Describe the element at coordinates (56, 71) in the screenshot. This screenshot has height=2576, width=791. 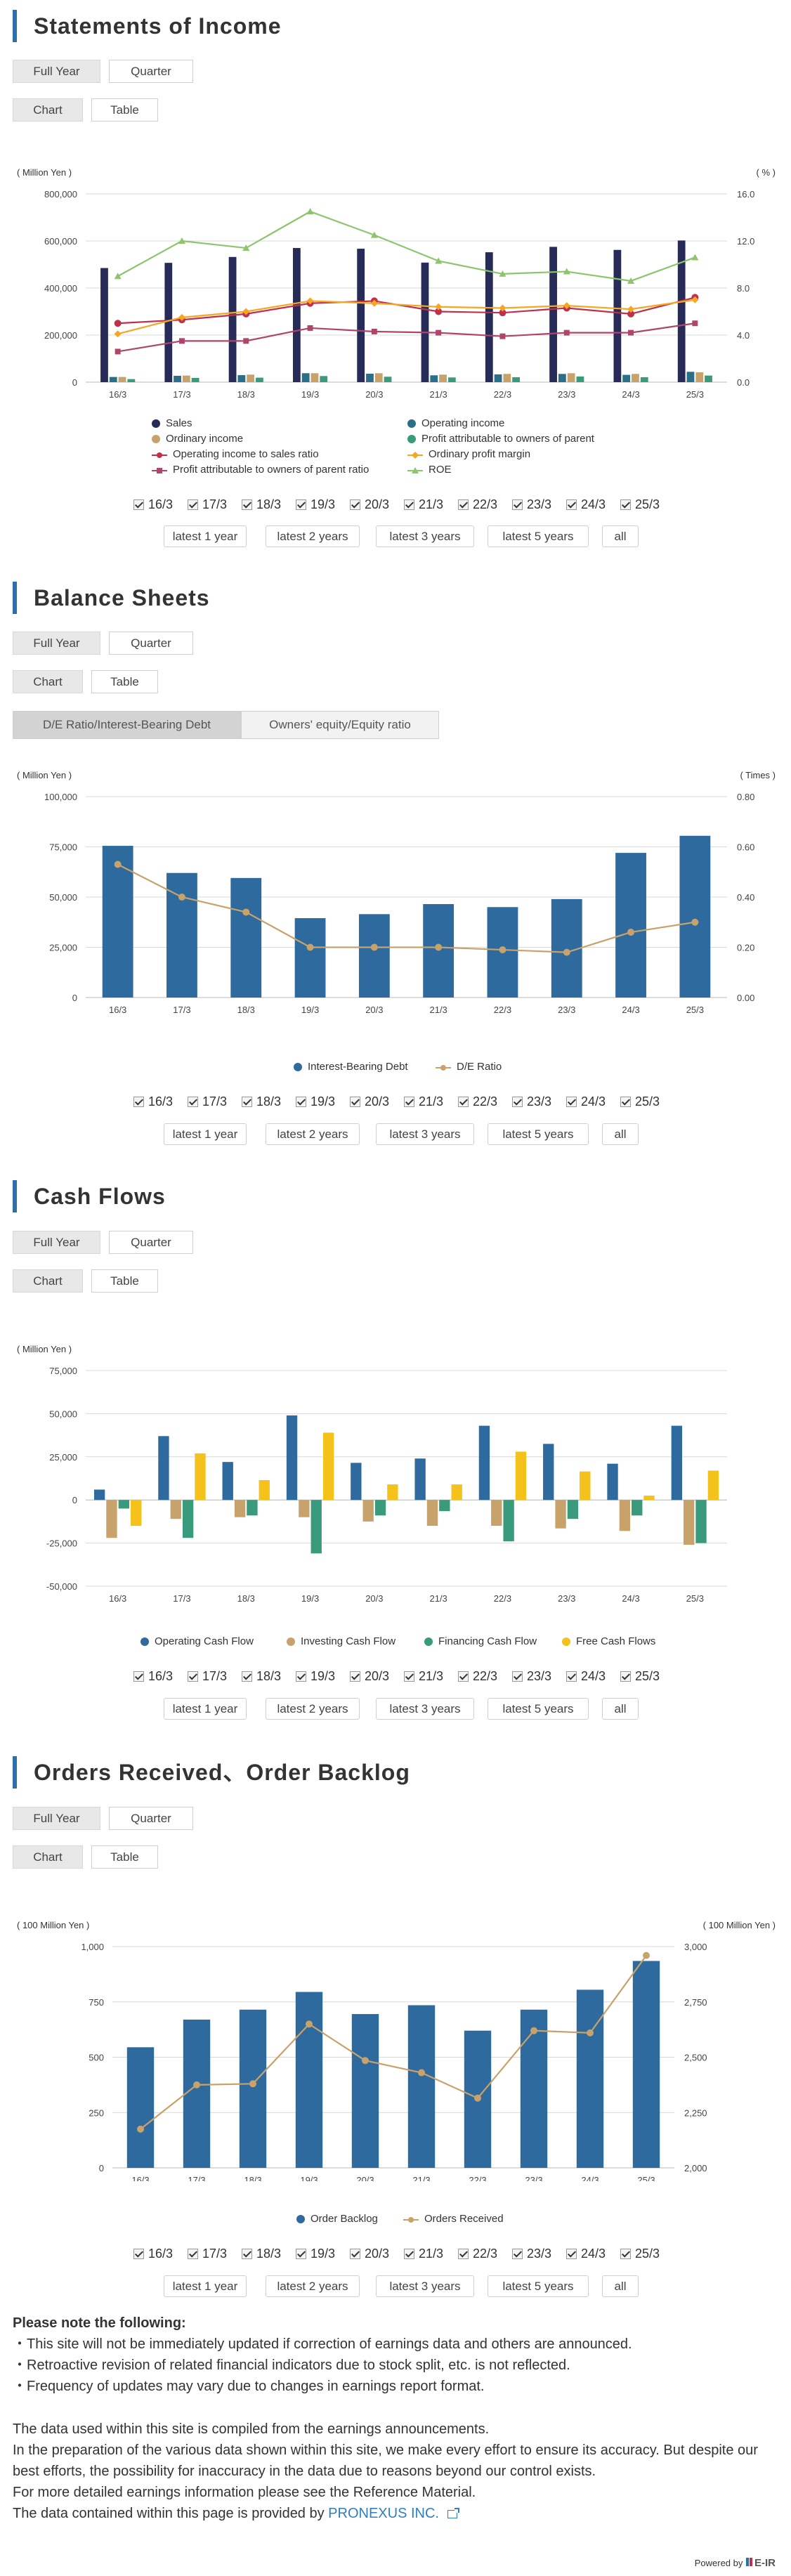
I see `income-tab-full-year: Full Year` at that location.